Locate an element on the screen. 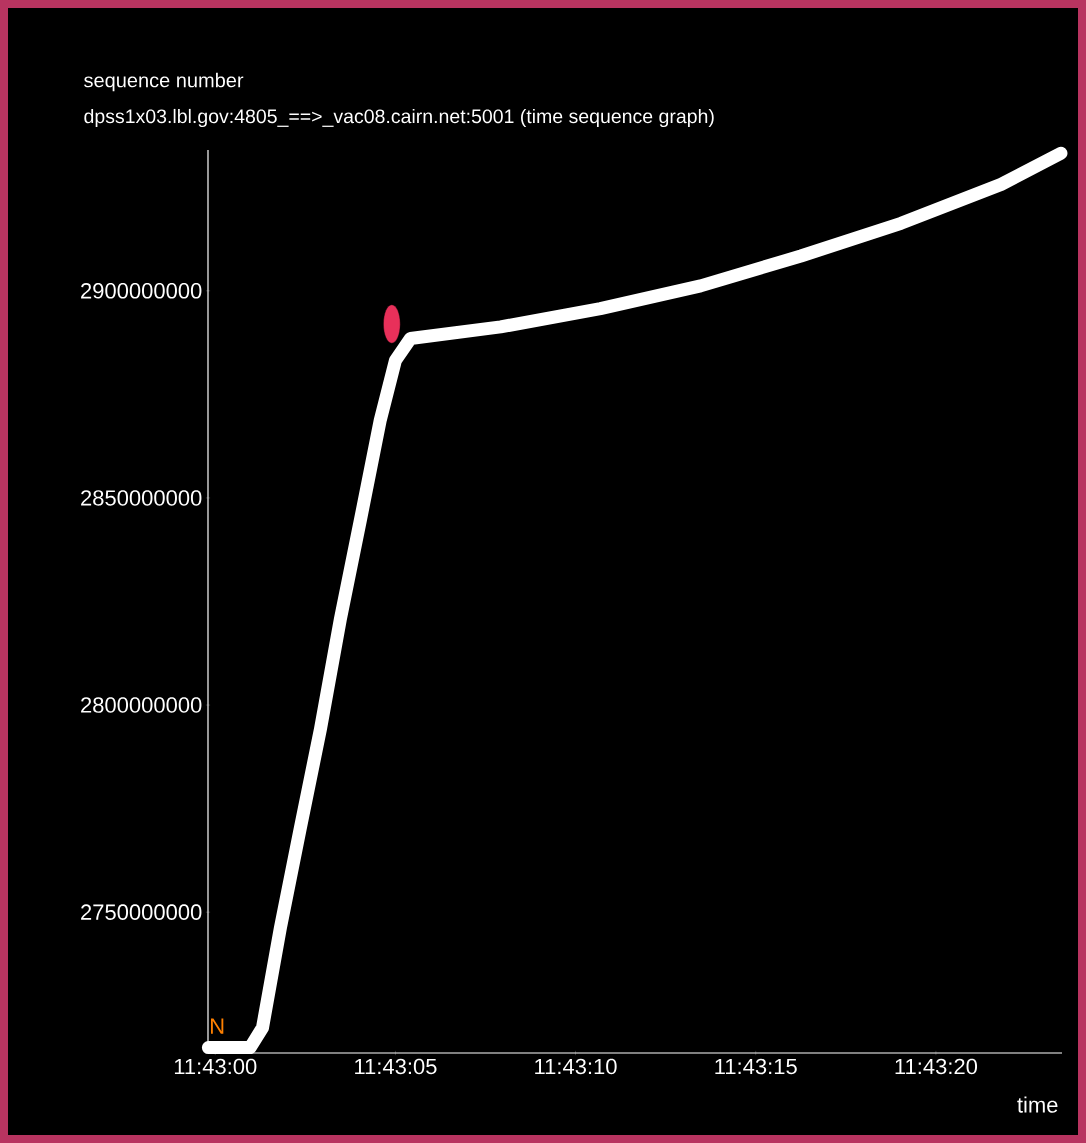  x-tick-label: 11:43:05 is located at coordinates (396, 1066).